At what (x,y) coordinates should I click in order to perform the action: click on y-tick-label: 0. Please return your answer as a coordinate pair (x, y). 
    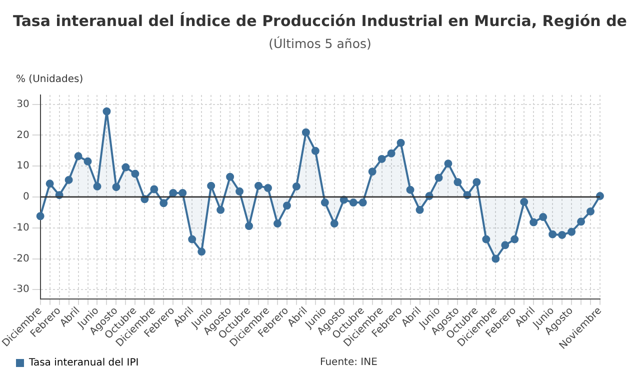
    Looking at the image, I should click on (26, 197).